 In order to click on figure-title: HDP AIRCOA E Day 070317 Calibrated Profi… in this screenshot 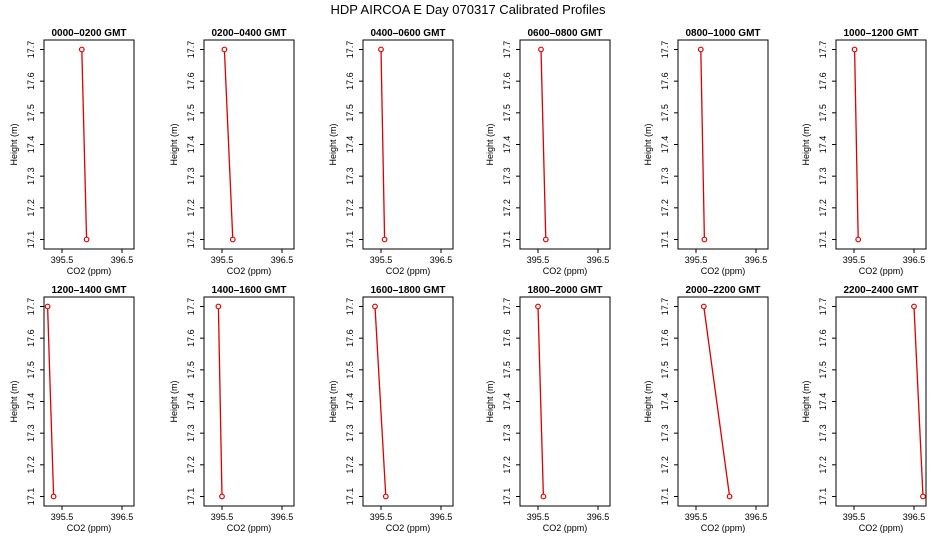, I will do `click(468, 9)`.